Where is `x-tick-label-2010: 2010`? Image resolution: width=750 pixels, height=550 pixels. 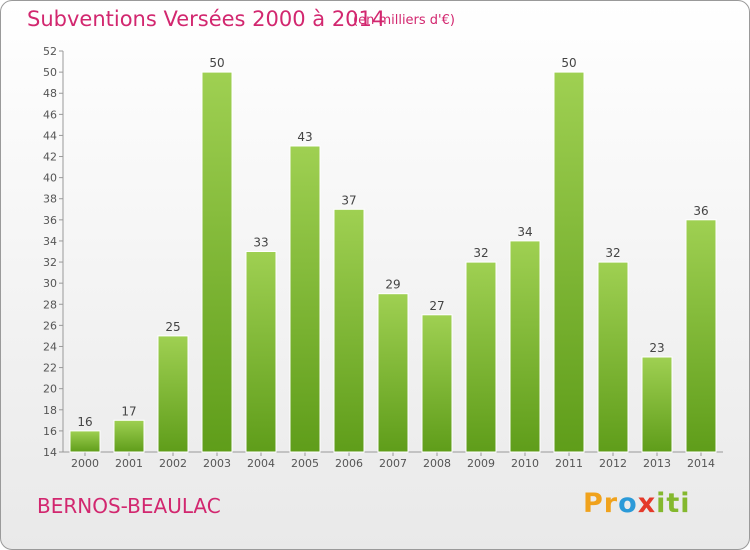
x-tick-label-2010: 2010 is located at coordinates (525, 463).